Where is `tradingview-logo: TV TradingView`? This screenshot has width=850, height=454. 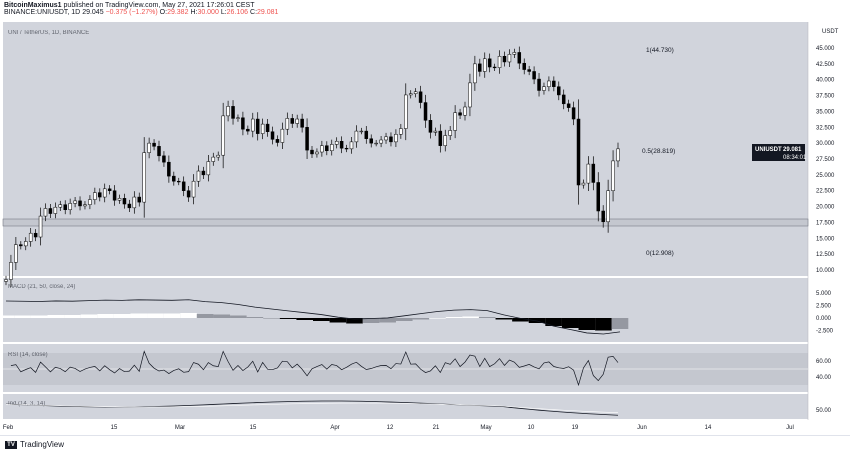
tradingview-logo: TV TradingView is located at coordinates (34, 444).